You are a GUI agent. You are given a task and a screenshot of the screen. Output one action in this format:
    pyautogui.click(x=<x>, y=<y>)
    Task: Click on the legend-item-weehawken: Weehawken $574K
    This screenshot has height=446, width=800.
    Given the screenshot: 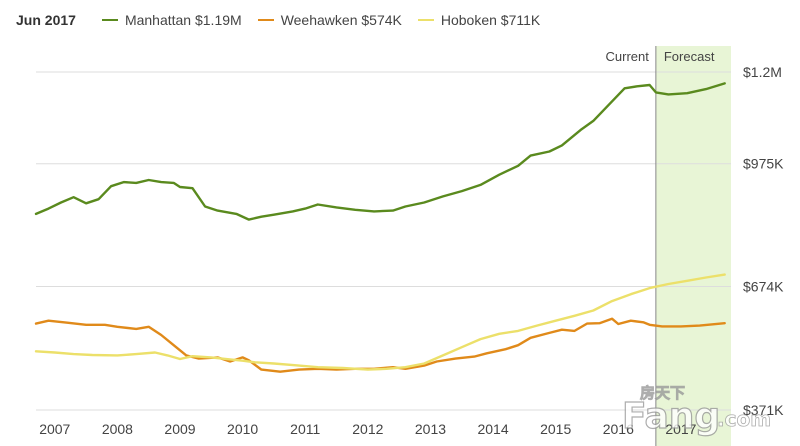 What is the action you would take?
    pyautogui.click(x=329, y=20)
    